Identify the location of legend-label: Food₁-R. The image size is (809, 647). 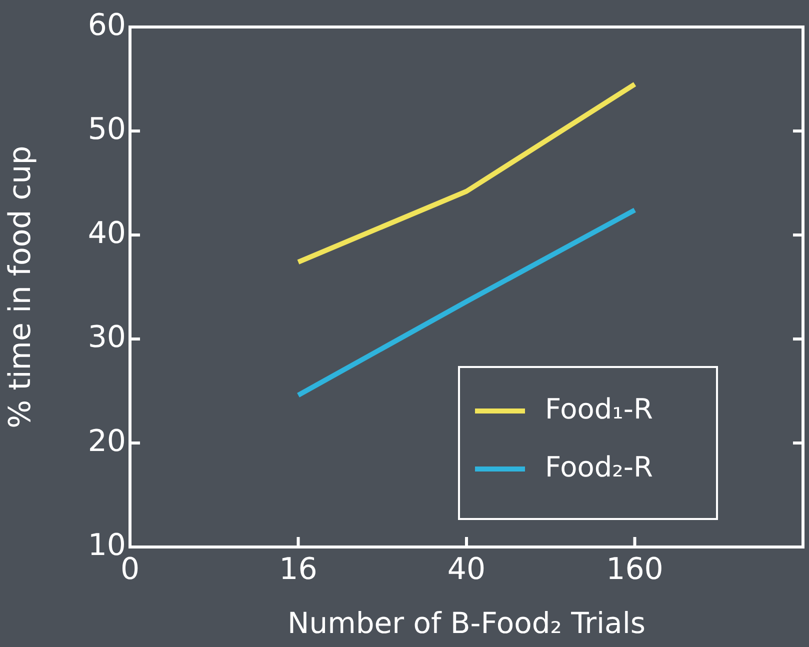
(599, 409).